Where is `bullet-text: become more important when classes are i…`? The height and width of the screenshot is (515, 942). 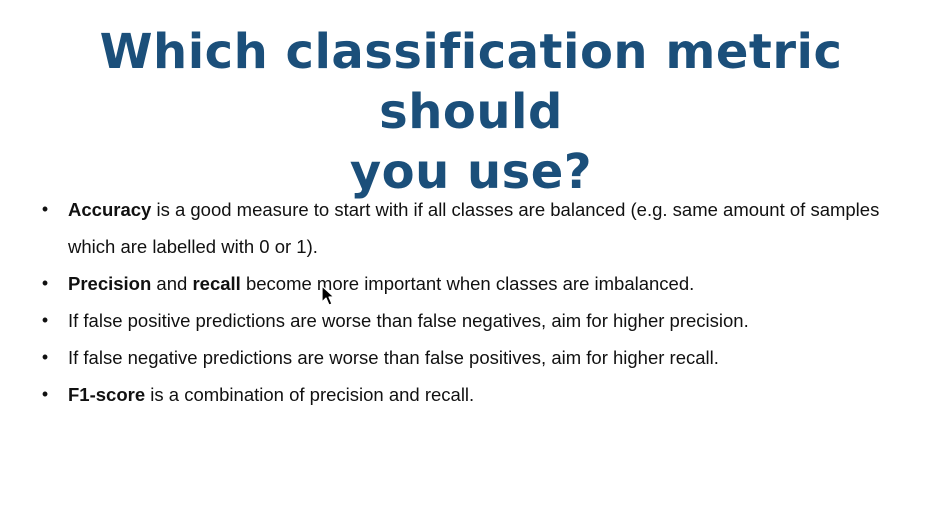
bullet-text: become more important when classes are i… is located at coordinates (467, 283).